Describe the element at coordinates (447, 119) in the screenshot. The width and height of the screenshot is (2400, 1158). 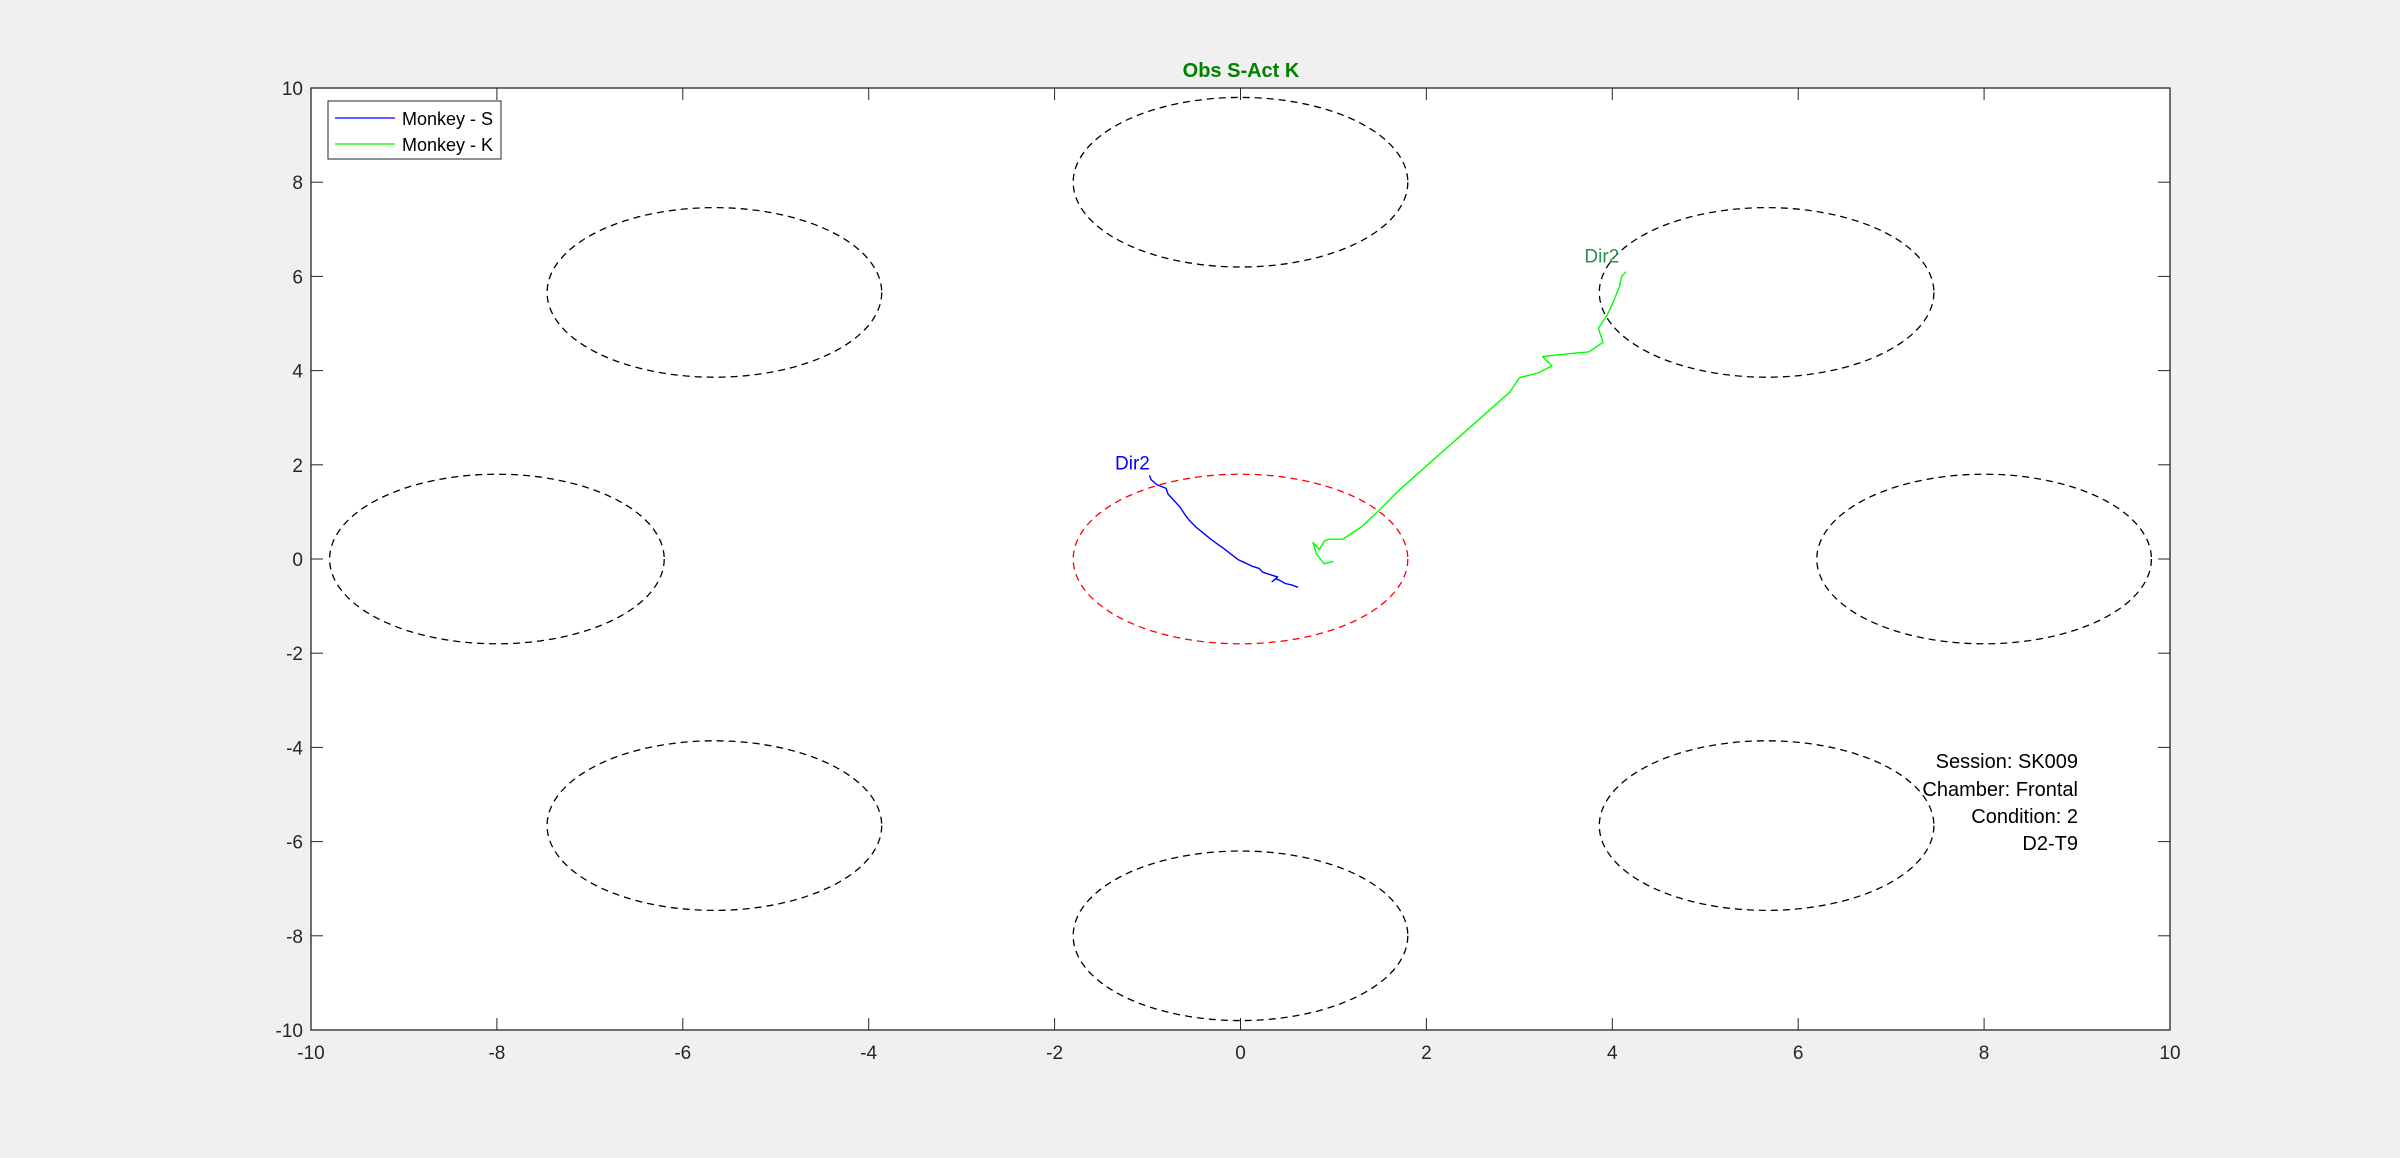
I see `legend-label-monkey-s: Monkey - S` at that location.